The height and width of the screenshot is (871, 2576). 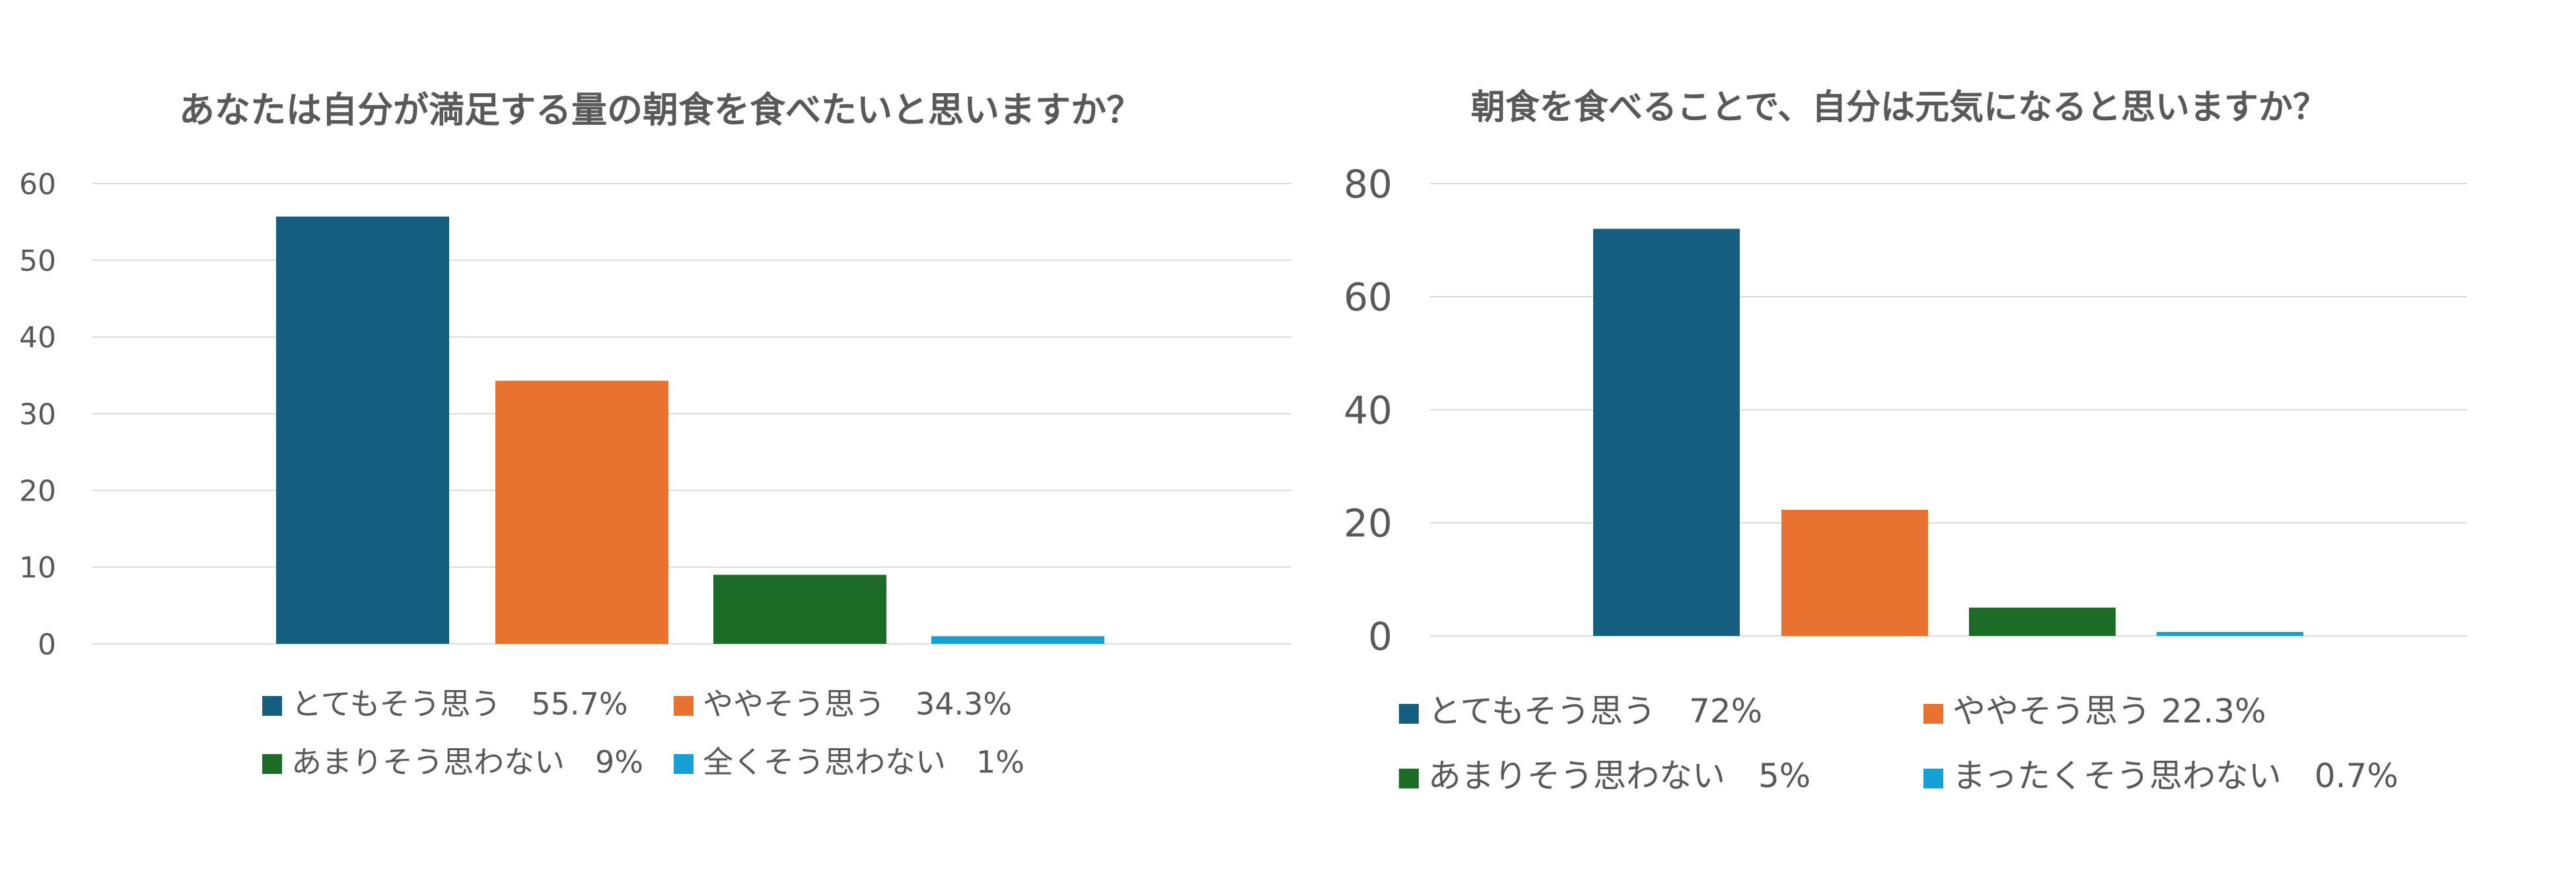 I want to click on chart-title: あなたは自分が満足する量の朝食を食べたいと思いますか？, so click(x=660, y=110).